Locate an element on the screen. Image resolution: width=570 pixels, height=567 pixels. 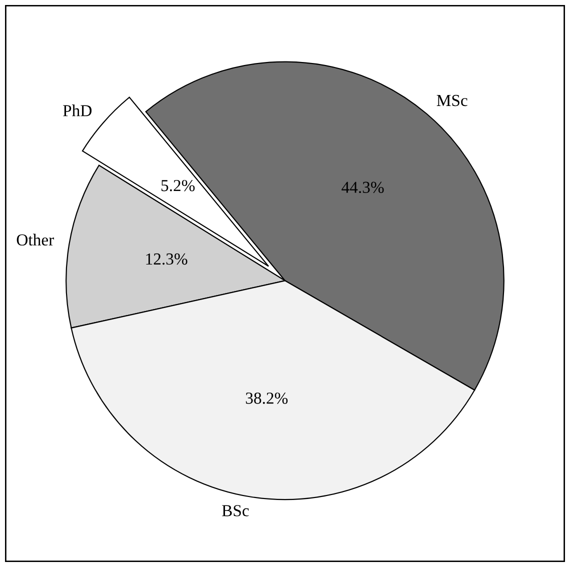
data-label: 38.2% is located at coordinates (267, 398).